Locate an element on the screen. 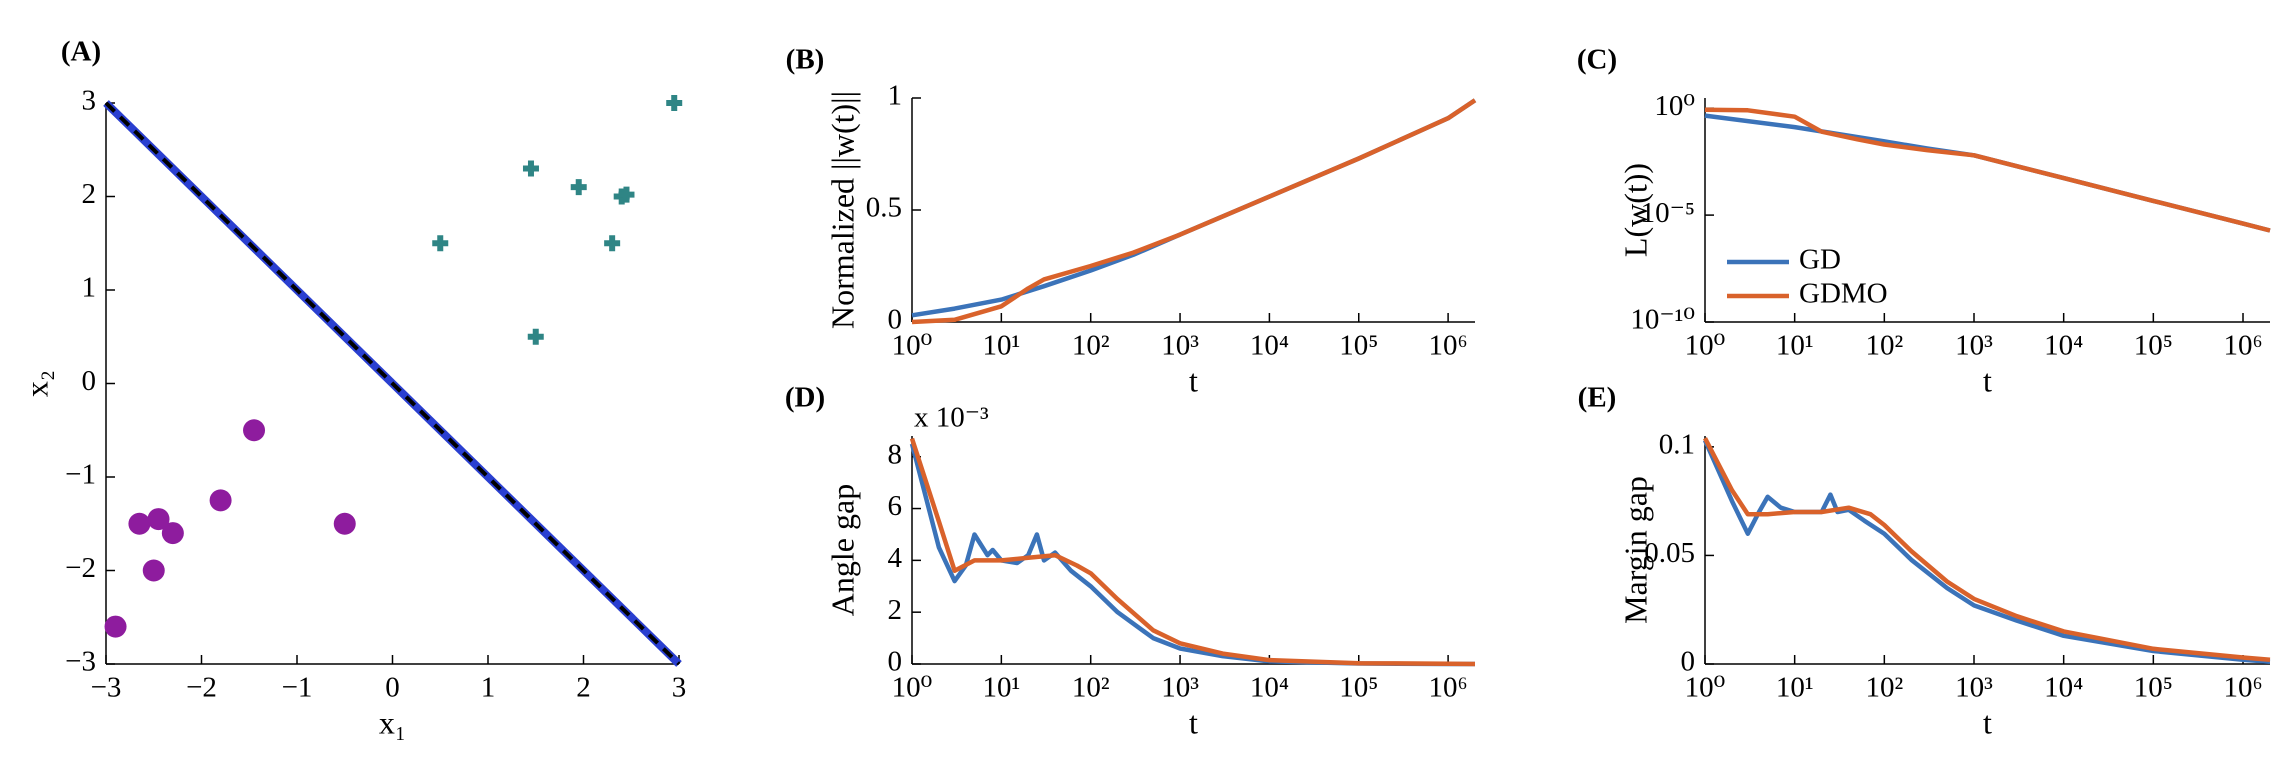 Image resolution: width=2282 pixels, height=766 pixels. y-tick-label: −1 is located at coordinates (80, 475).